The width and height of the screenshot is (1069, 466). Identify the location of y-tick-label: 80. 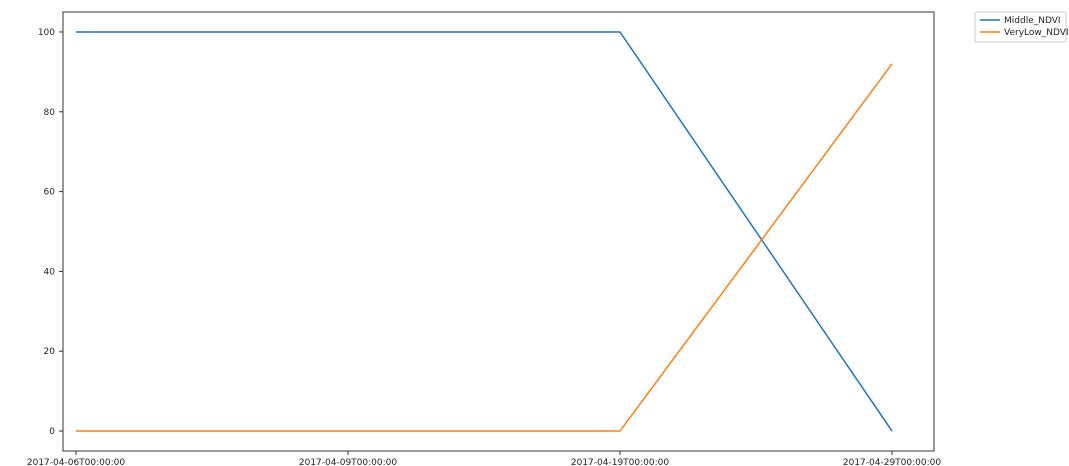
(50, 113).